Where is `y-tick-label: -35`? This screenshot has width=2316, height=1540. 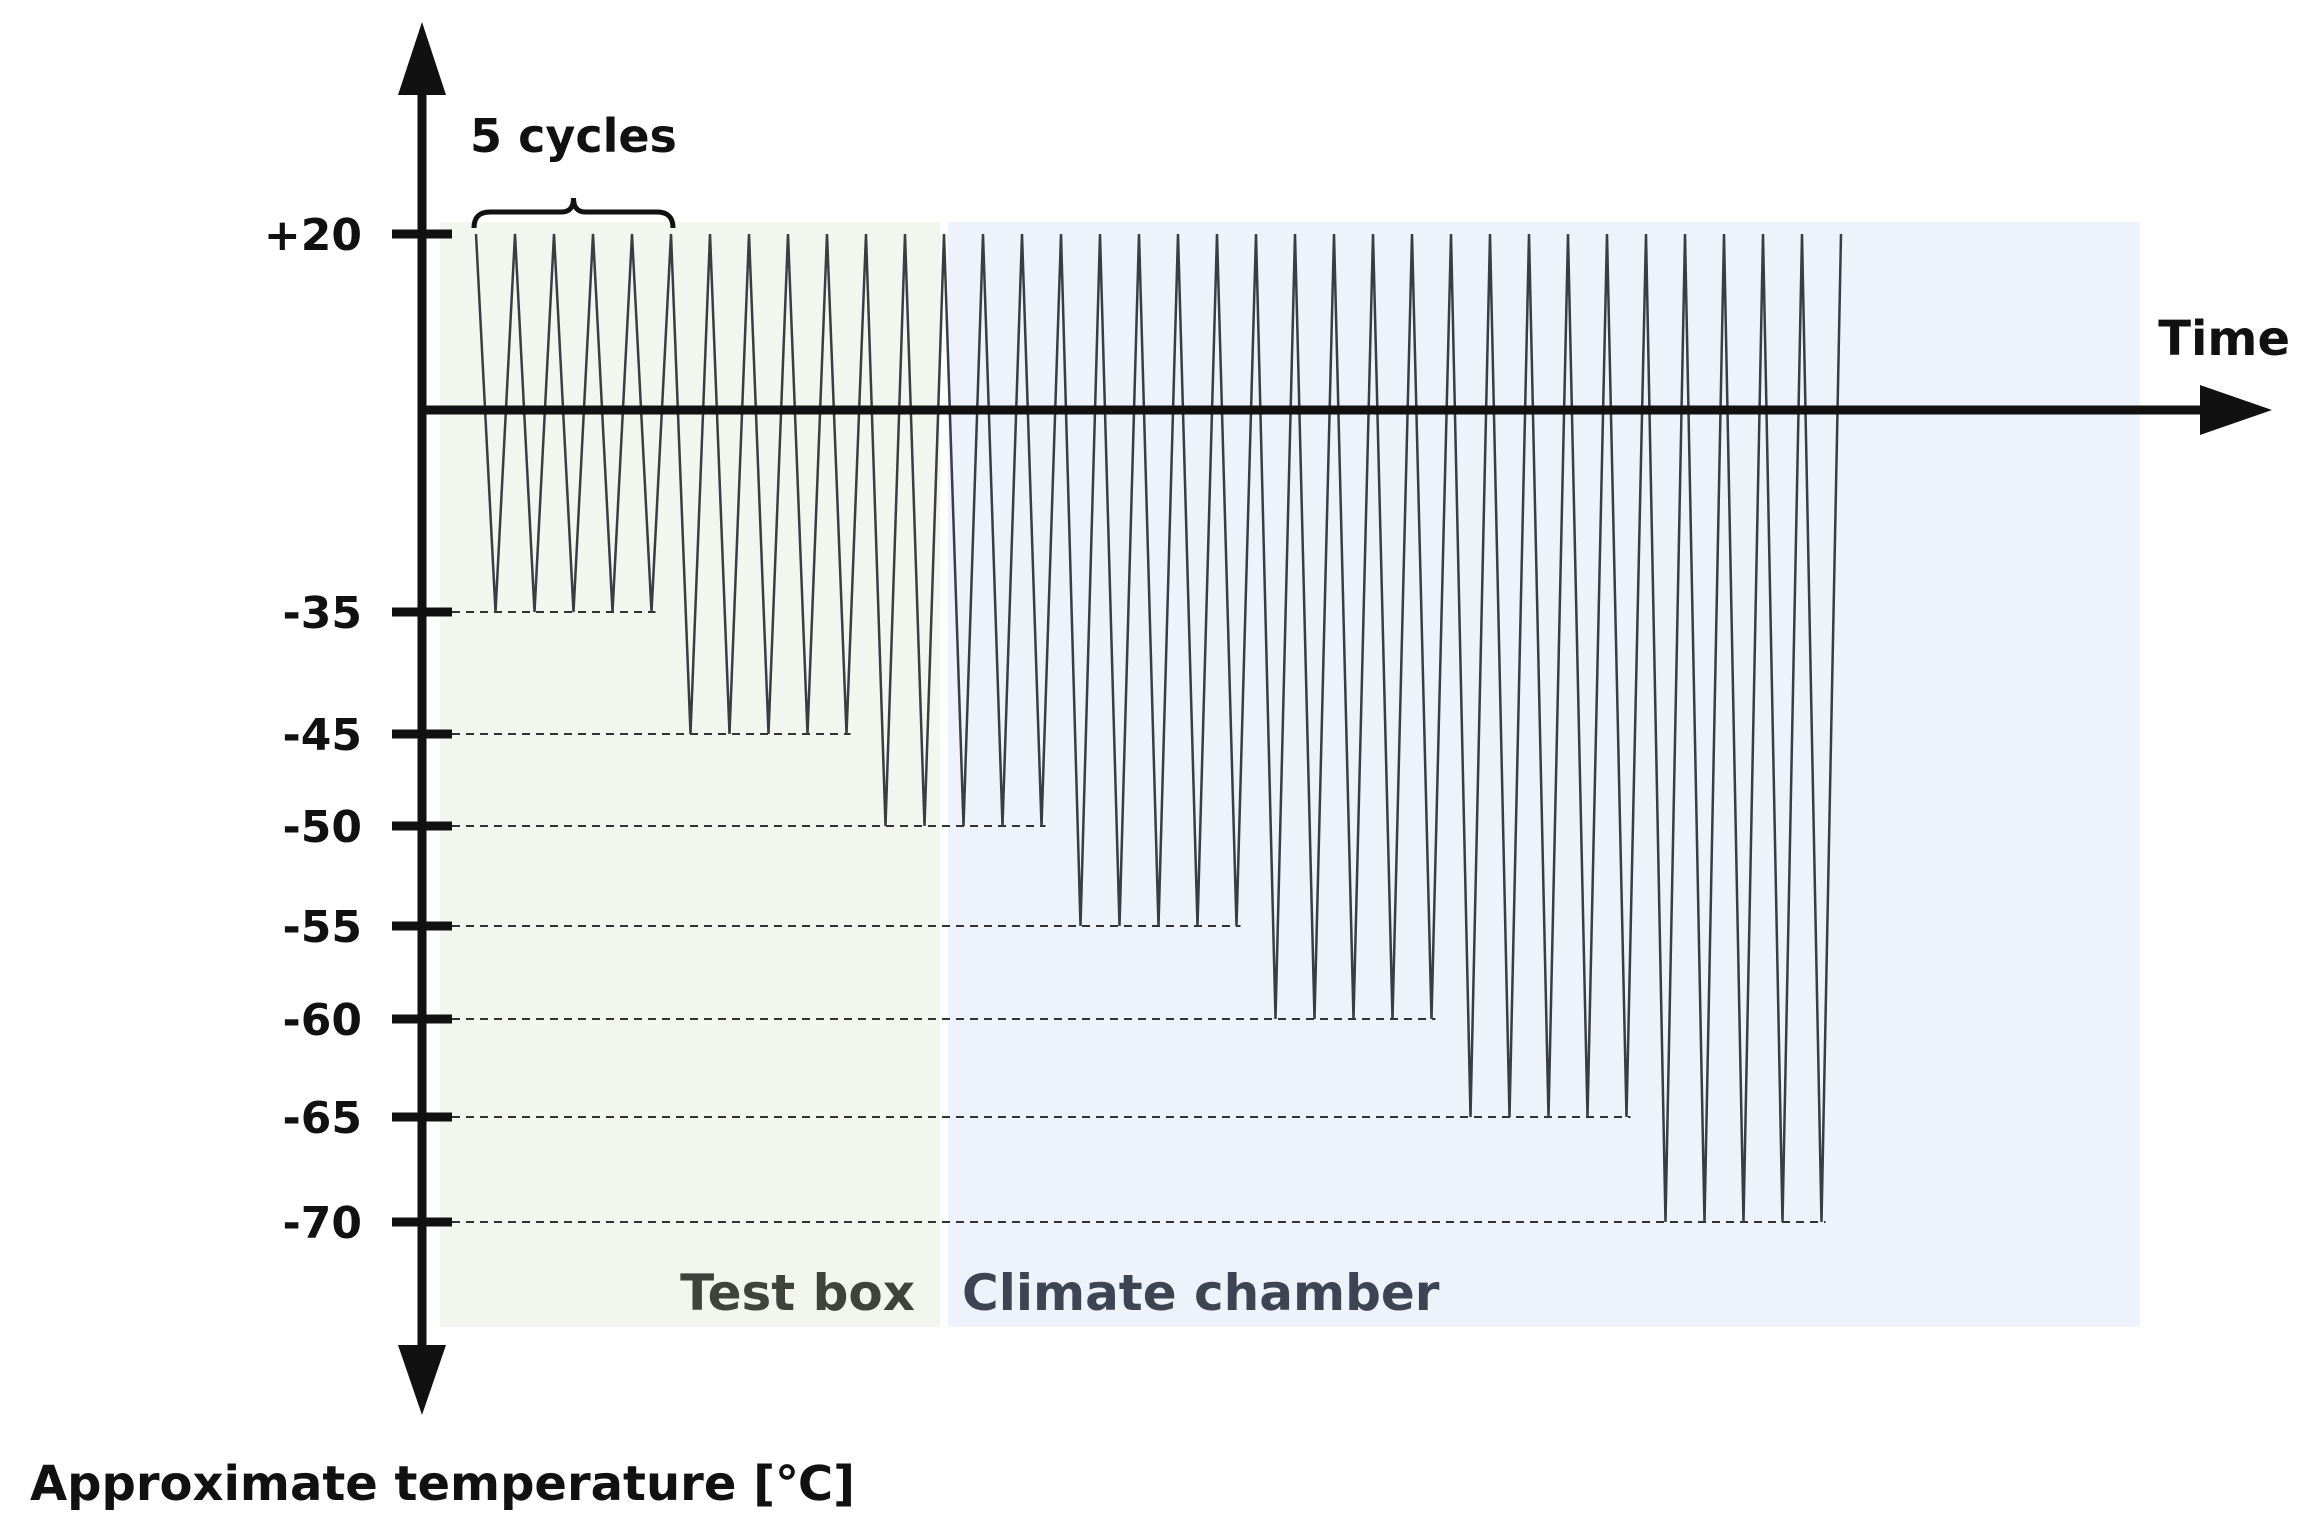
y-tick-label: -35 is located at coordinates (323, 613).